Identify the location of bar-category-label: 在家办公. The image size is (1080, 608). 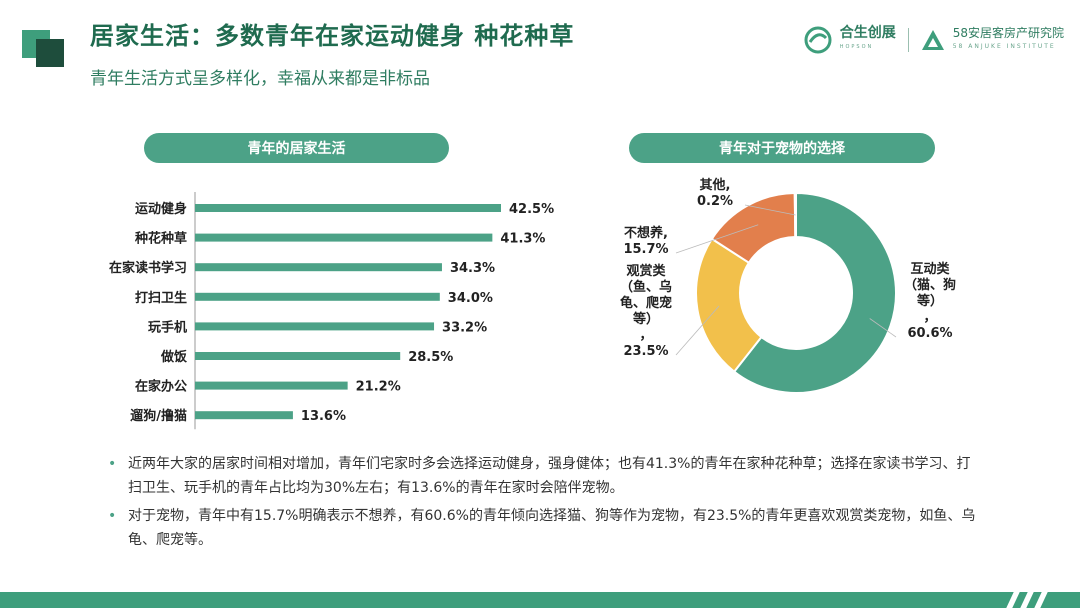
(161, 387).